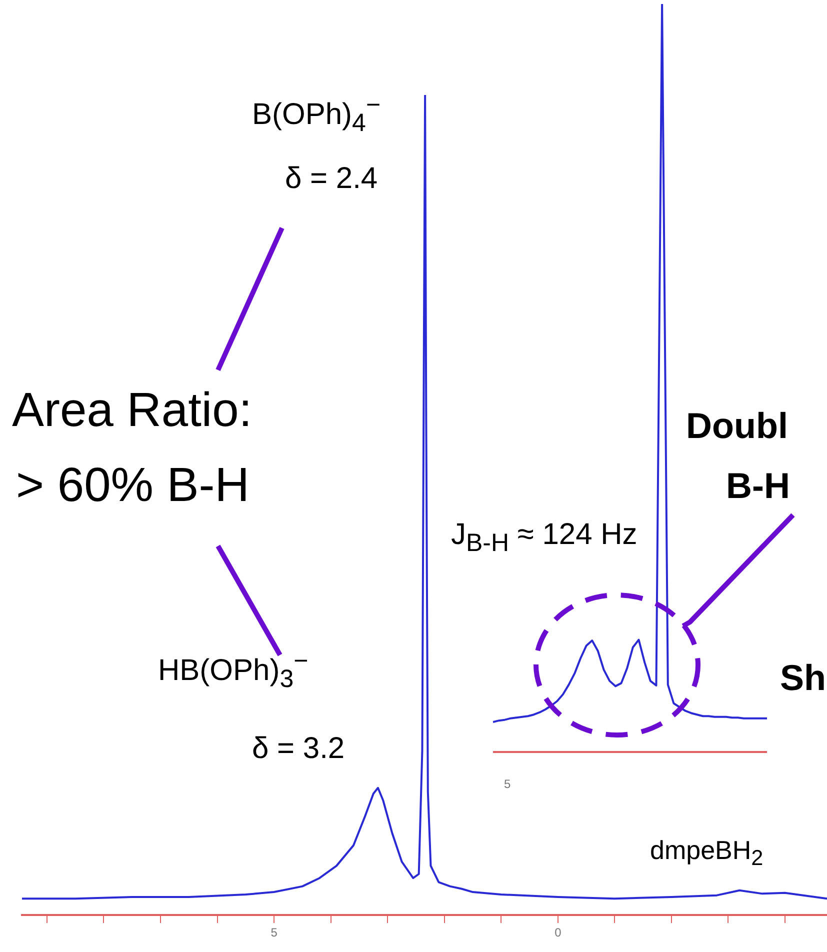  What do you see at coordinates (707, 852) in the screenshot?
I see `annotation: dmpeBH$_{2}$` at bounding box center [707, 852].